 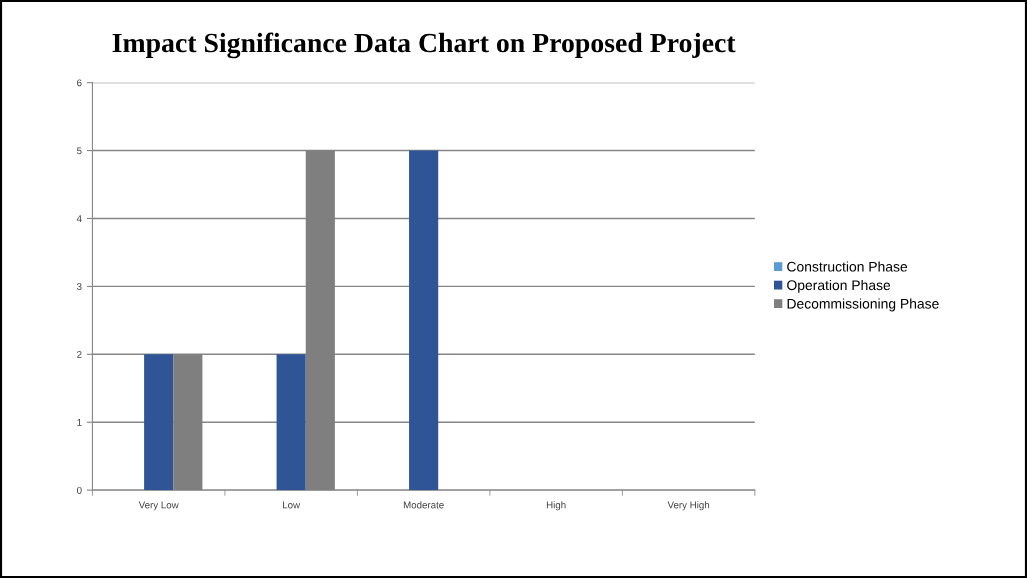 What do you see at coordinates (292, 505) in the screenshot?
I see `x-tick-label: Low` at bounding box center [292, 505].